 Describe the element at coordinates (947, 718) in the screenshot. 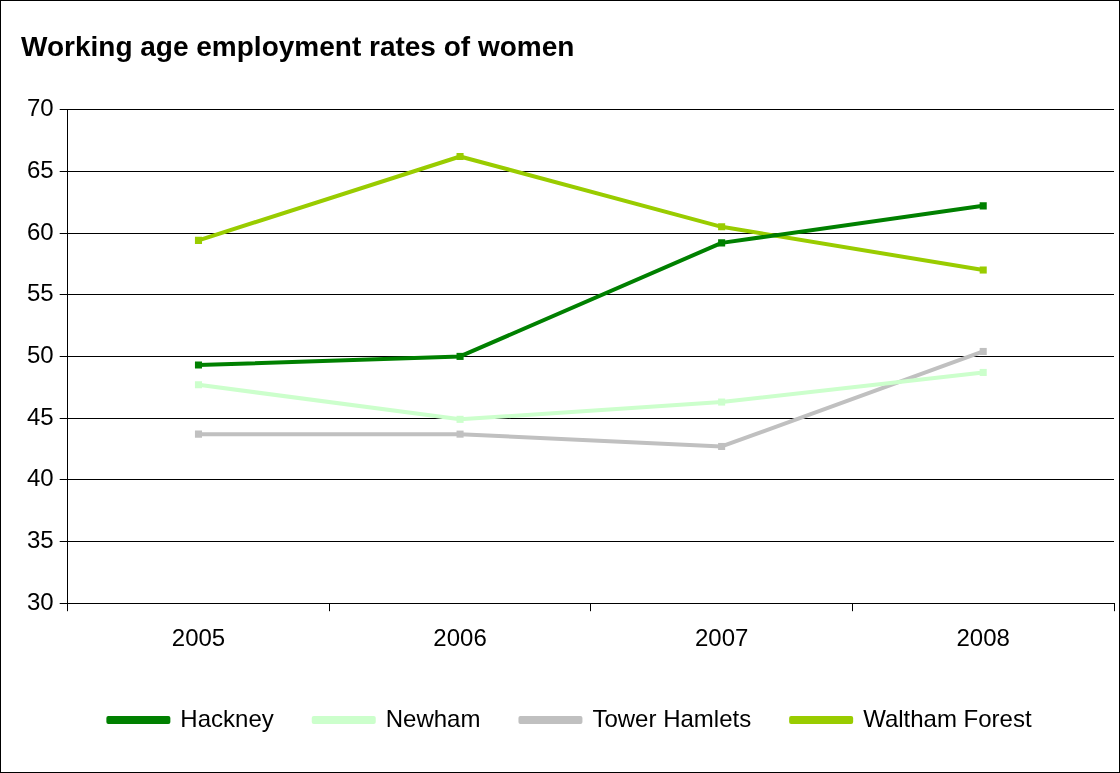

I see `legend-label: Waltham Forest` at that location.